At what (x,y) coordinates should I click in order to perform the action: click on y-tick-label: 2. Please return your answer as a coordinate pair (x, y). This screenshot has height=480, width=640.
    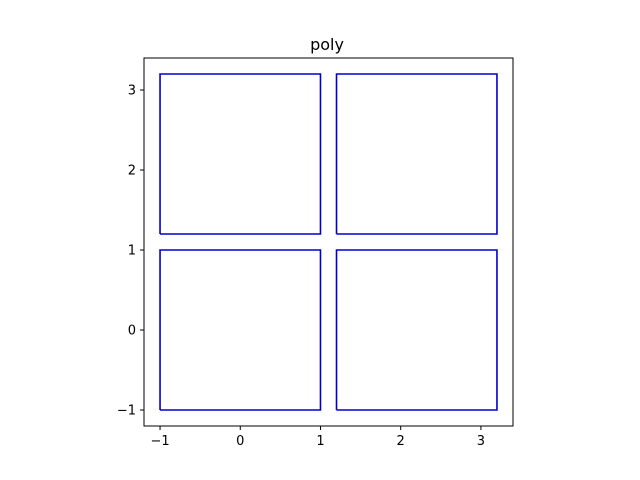
    Looking at the image, I should click on (132, 171).